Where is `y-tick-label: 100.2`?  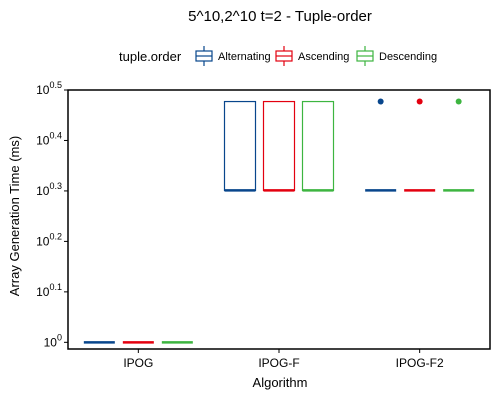
y-tick-label: 100.2 is located at coordinates (49, 239).